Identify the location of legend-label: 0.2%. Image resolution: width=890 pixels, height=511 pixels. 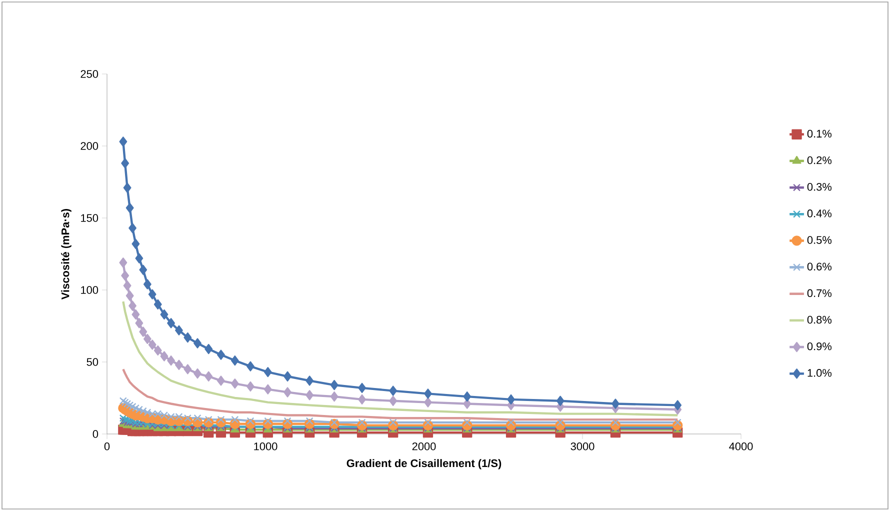
(819, 160).